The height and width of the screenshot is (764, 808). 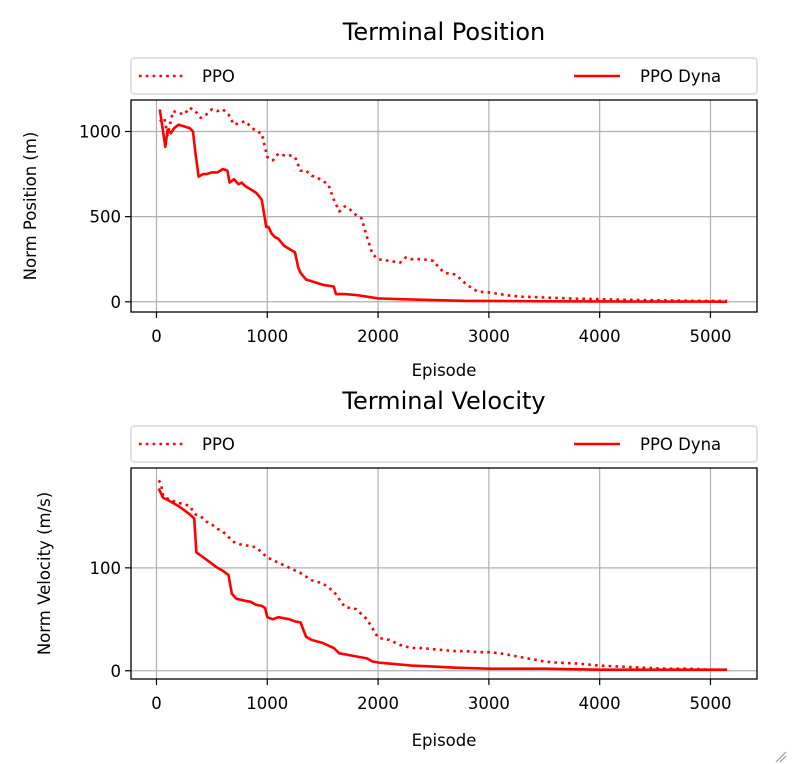 What do you see at coordinates (44, 573) in the screenshot?
I see `y-axis-label: Norm Velocity (m/s)` at bounding box center [44, 573].